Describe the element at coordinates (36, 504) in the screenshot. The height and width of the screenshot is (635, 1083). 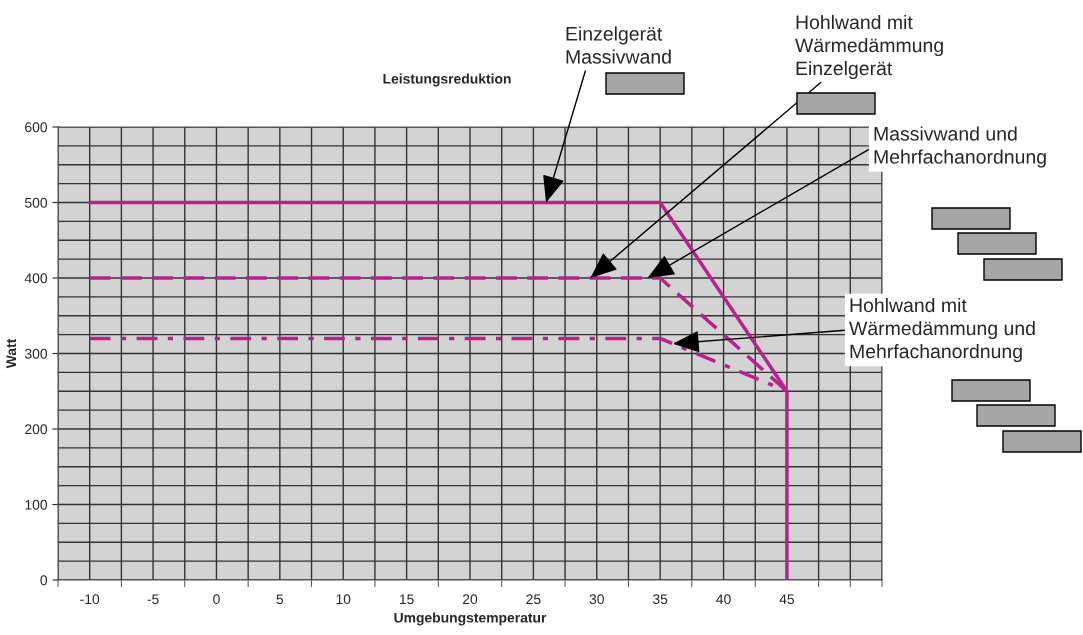
I see `y-tick-label: 100` at that location.